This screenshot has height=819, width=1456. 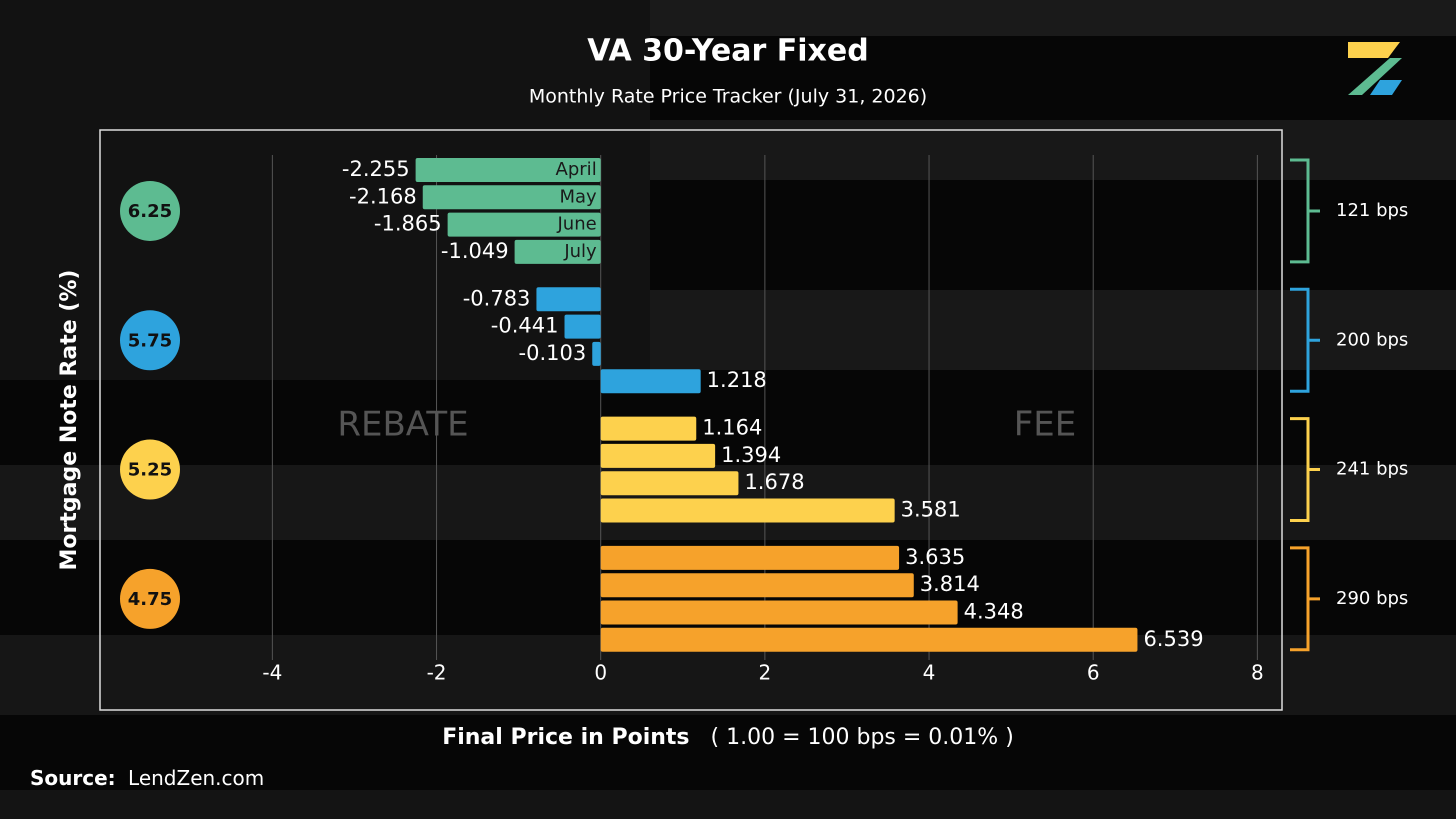 What do you see at coordinates (580, 251) in the screenshot?
I see `category-label: July` at bounding box center [580, 251].